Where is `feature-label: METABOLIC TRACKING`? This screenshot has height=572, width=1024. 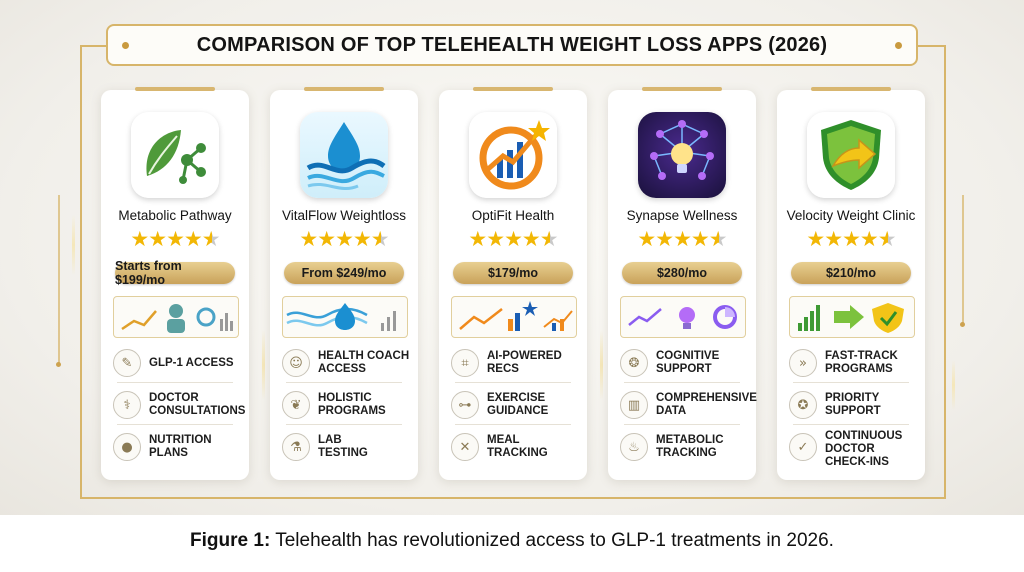
feature-label: METABOLIC TRACKING is located at coordinates (690, 446).